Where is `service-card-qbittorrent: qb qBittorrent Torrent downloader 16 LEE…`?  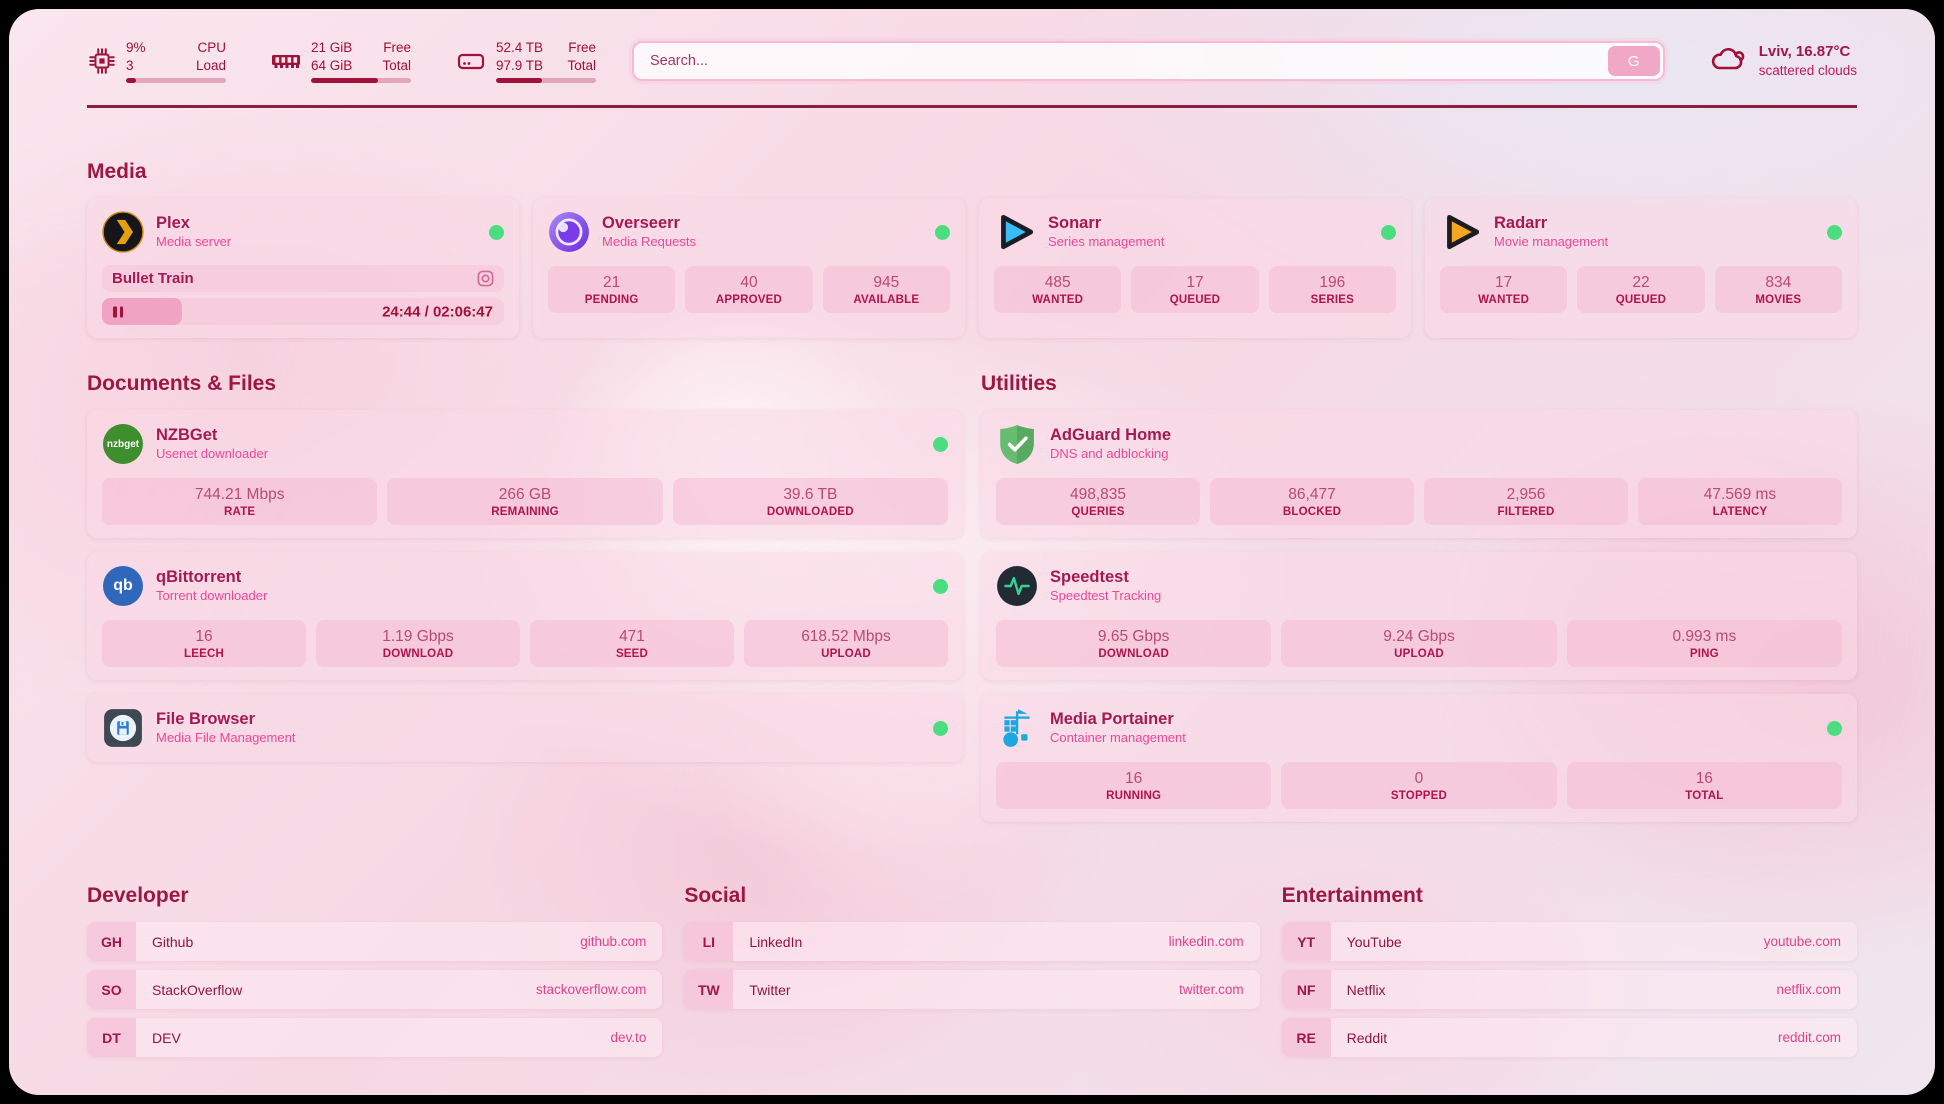 service-card-qbittorrent: qb qBittorrent Torrent downloader 16 LEE… is located at coordinates (525, 616).